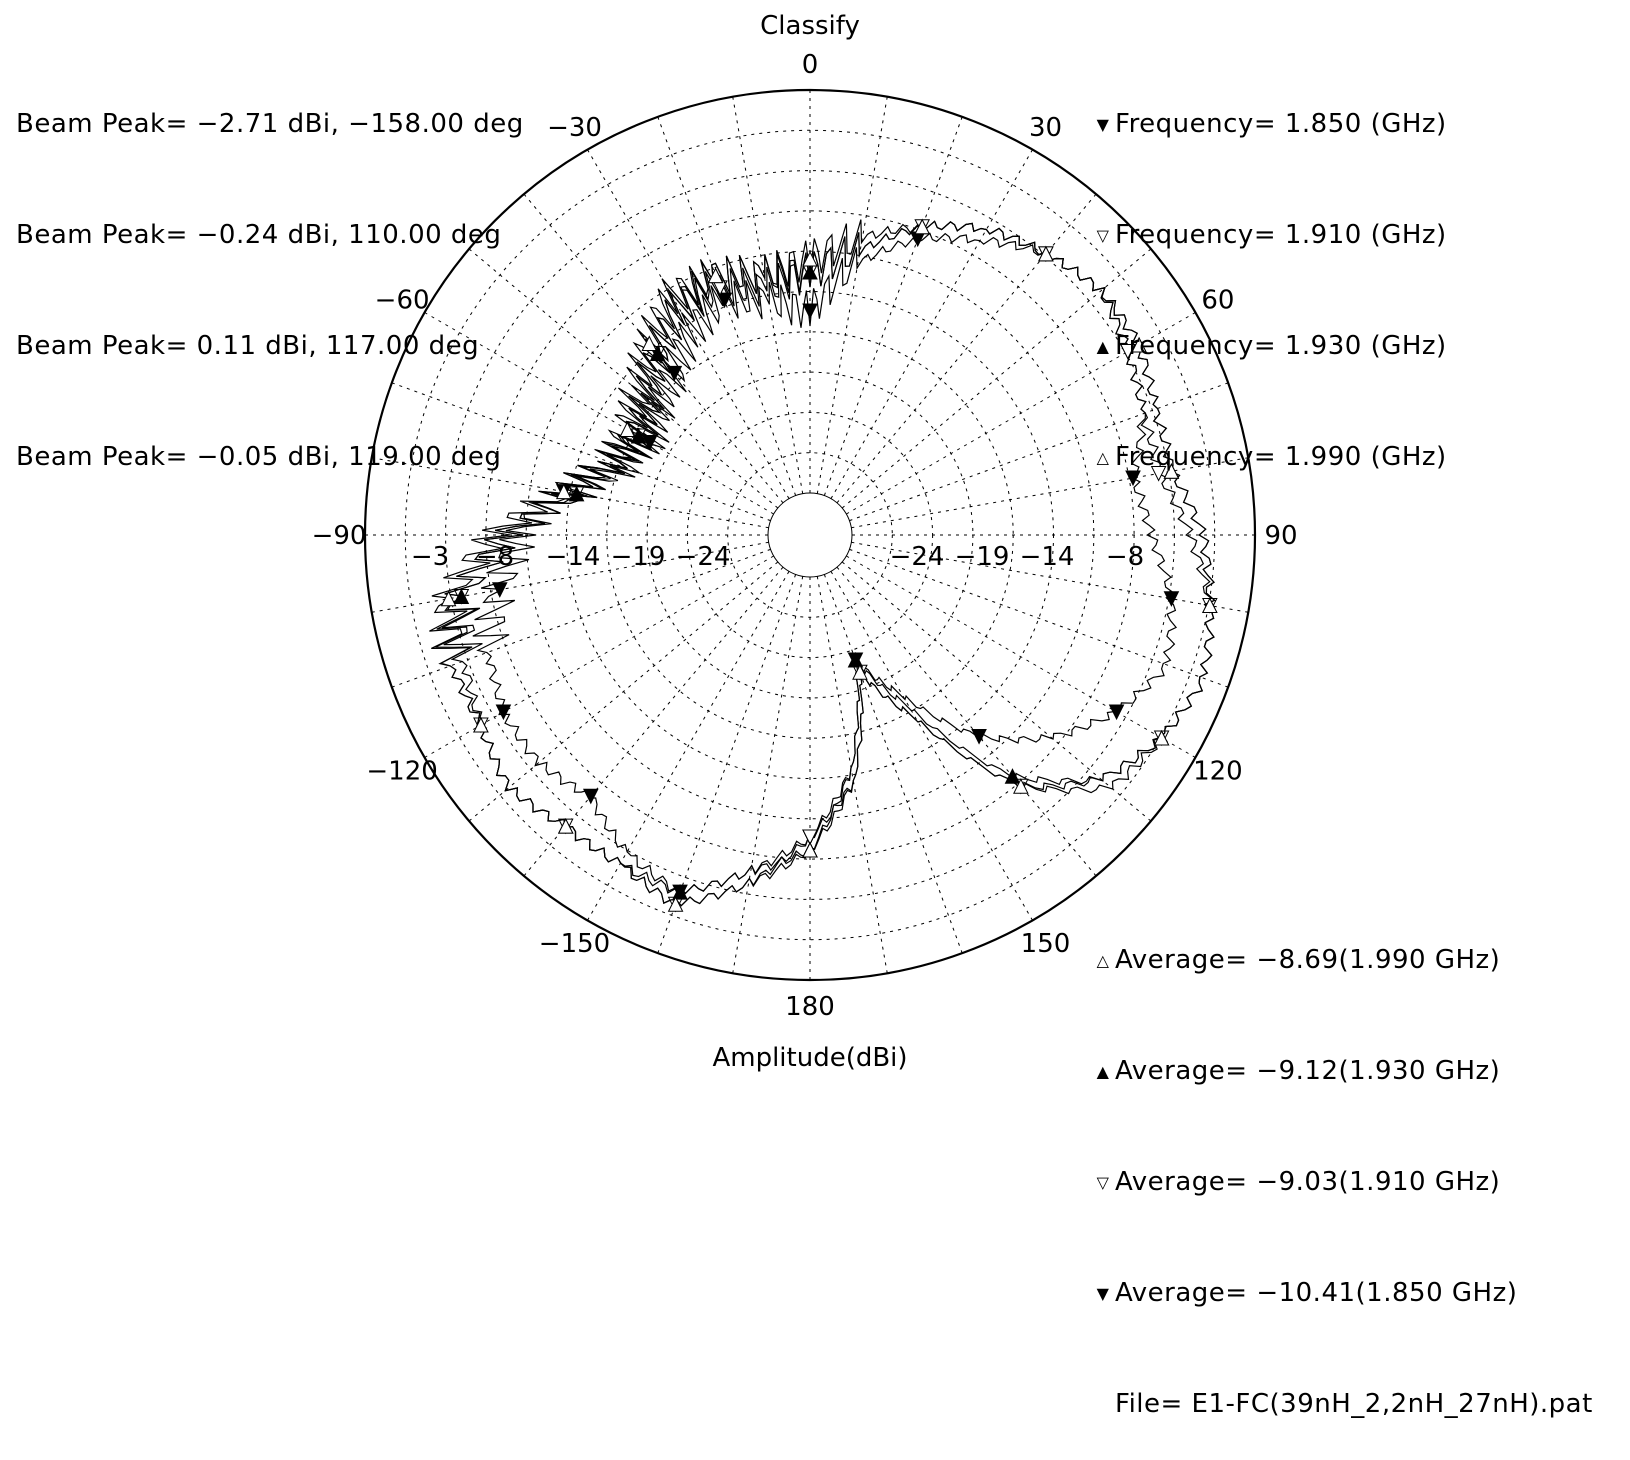 The width and height of the screenshot is (1630, 1460). I want to click on angle-tick-label: 60, so click(1217, 301).